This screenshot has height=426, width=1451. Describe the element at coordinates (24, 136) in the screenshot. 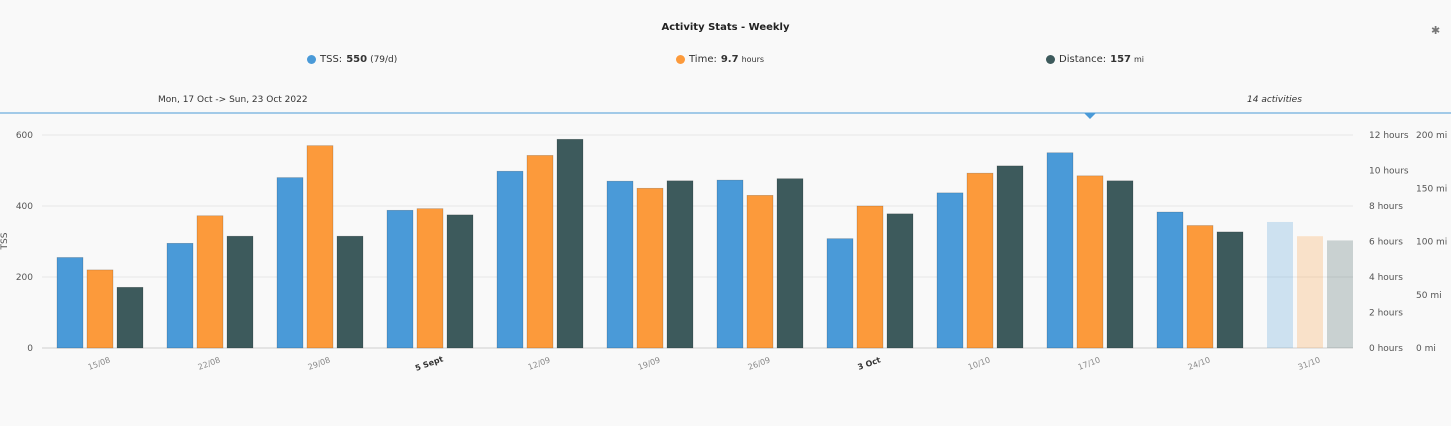

I see `y-tick-label-left: 600` at that location.